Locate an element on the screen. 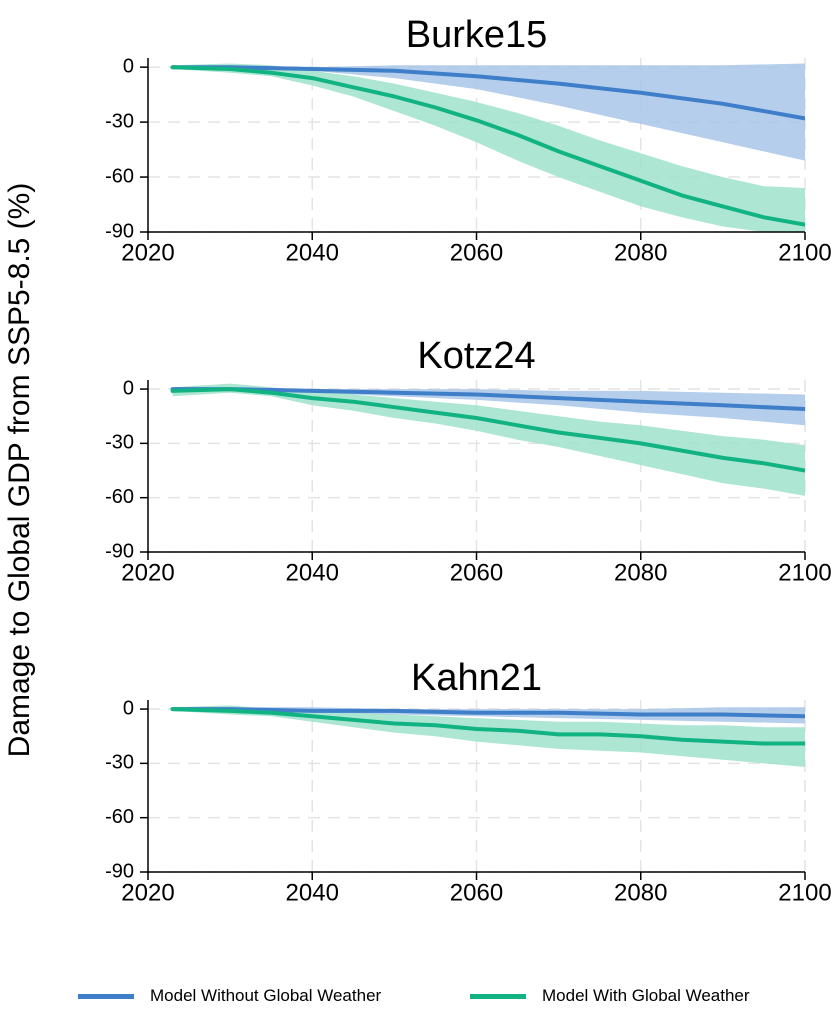  legend-item-without: Model Without Global Weather is located at coordinates (229, 996).